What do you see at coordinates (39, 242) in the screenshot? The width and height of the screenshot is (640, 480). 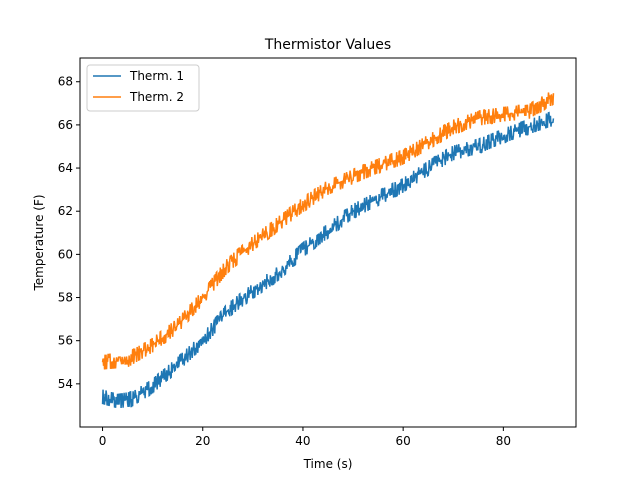 I see `y-axis-label: Temperature (F)` at bounding box center [39, 242].